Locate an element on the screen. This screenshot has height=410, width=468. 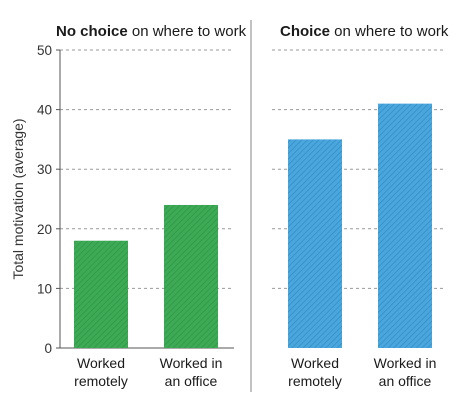
panel-title-bold: No choice is located at coordinates (92, 31).